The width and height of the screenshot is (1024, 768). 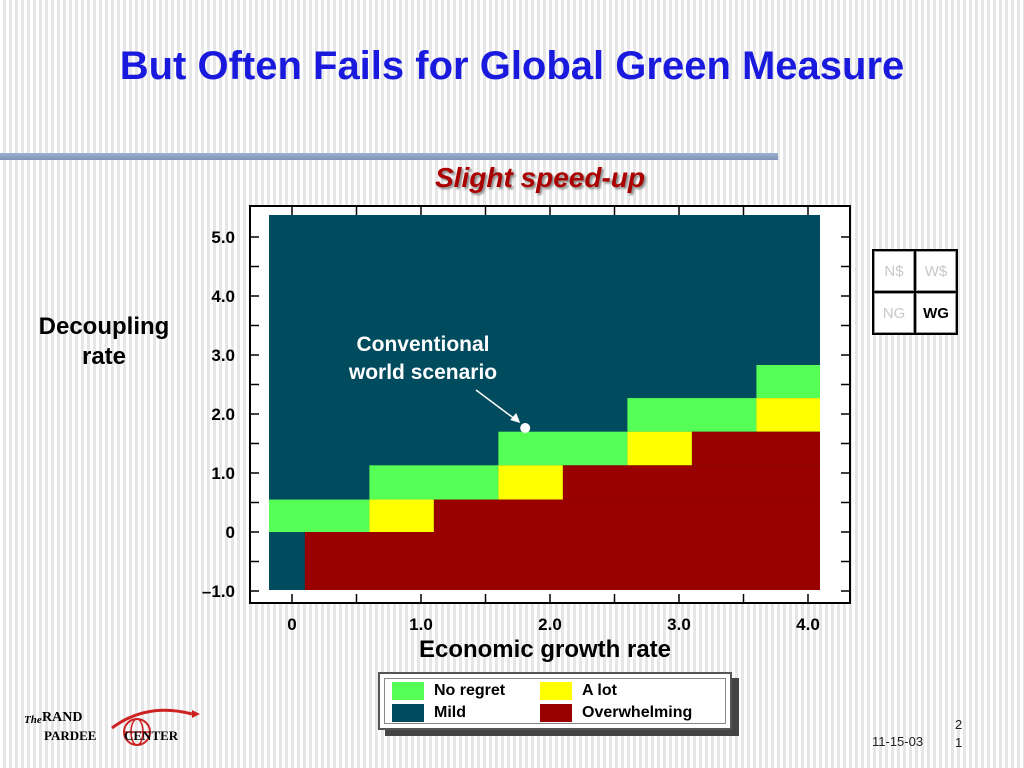 I want to click on slide-date: 11-15-03, so click(x=898, y=741).